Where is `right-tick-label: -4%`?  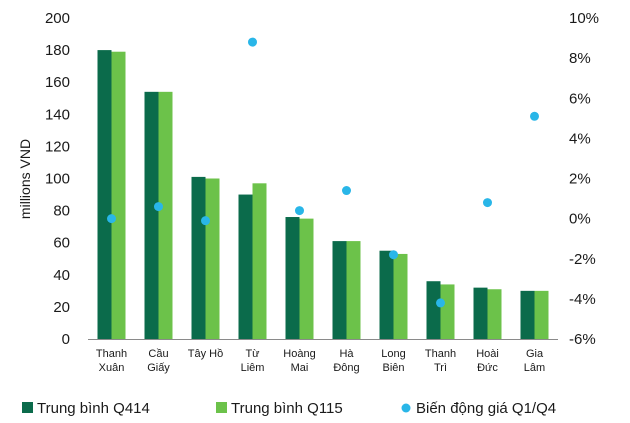 right-tick-label: -4% is located at coordinates (582, 299).